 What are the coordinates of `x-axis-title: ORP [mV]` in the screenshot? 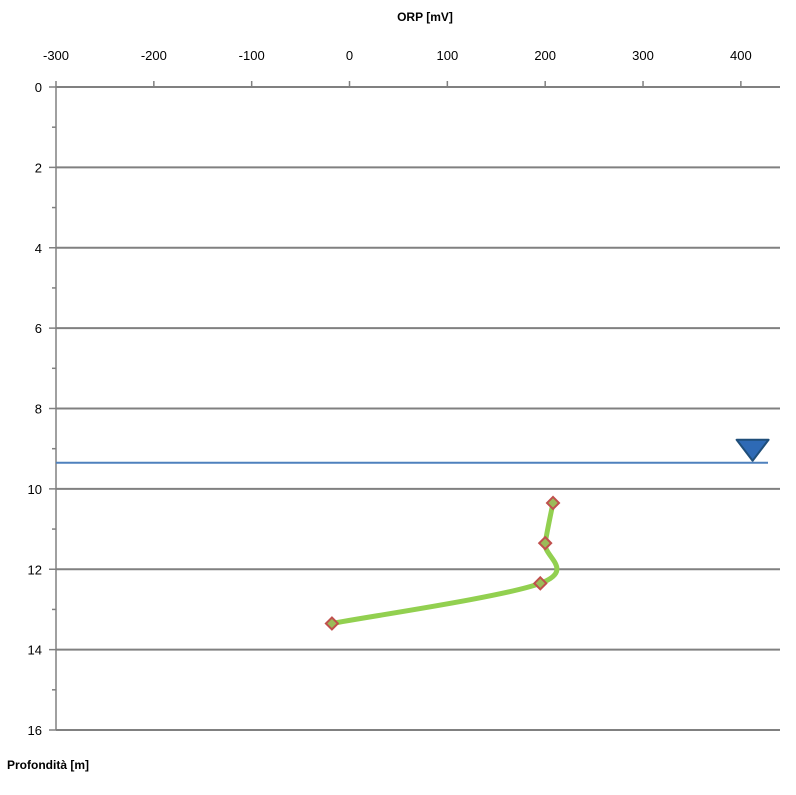 It's located at (425, 17).